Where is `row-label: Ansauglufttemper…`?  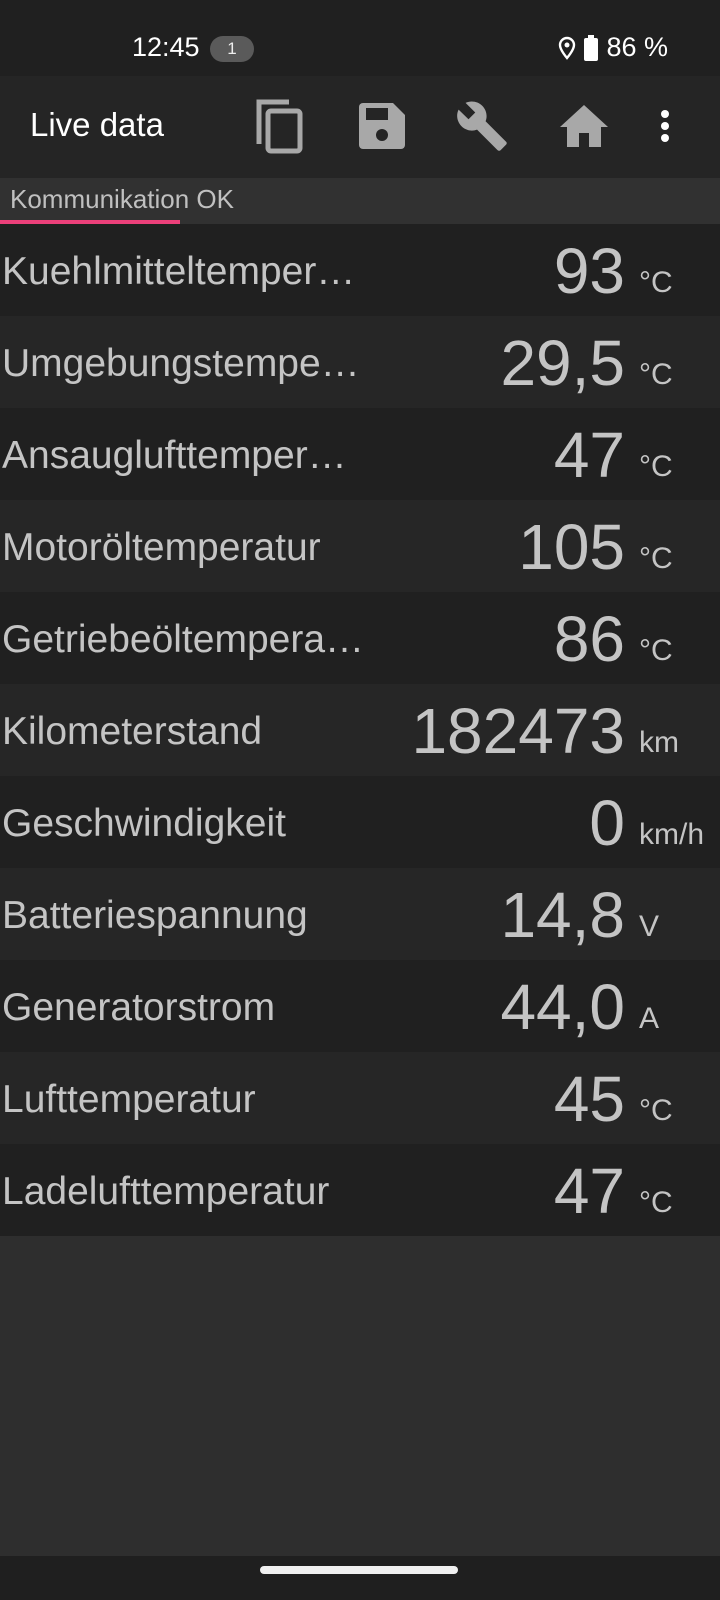
row-label: Ansauglufttemper… is located at coordinates (174, 455).